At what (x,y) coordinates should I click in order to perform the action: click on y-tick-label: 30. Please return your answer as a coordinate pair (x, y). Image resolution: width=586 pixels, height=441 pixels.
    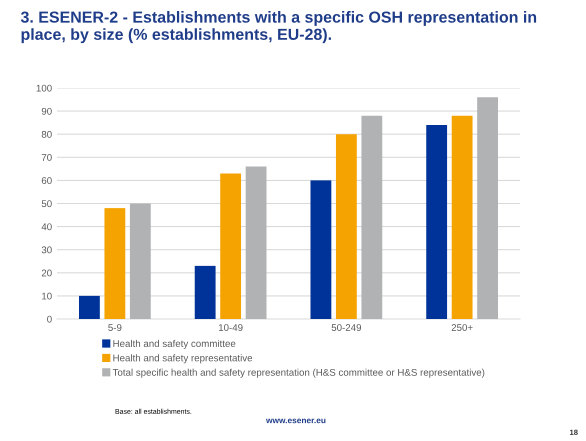
    Looking at the image, I should click on (47, 250).